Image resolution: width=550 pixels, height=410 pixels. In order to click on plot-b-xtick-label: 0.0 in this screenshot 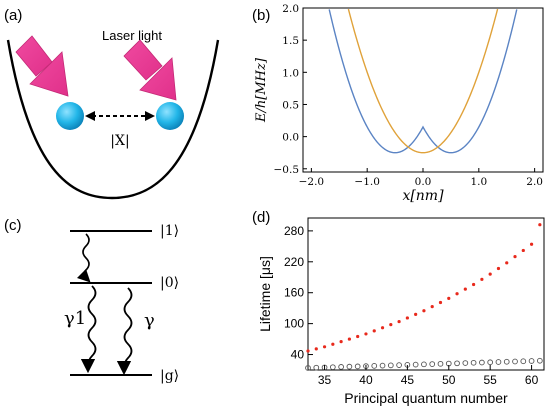, I will do `click(423, 182)`.